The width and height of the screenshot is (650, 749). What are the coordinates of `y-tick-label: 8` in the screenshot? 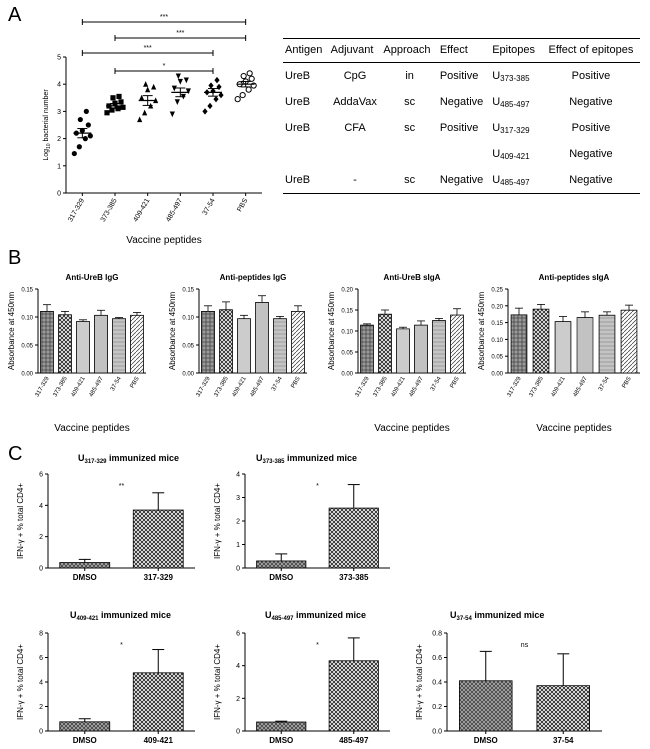 It's located at (41, 634).